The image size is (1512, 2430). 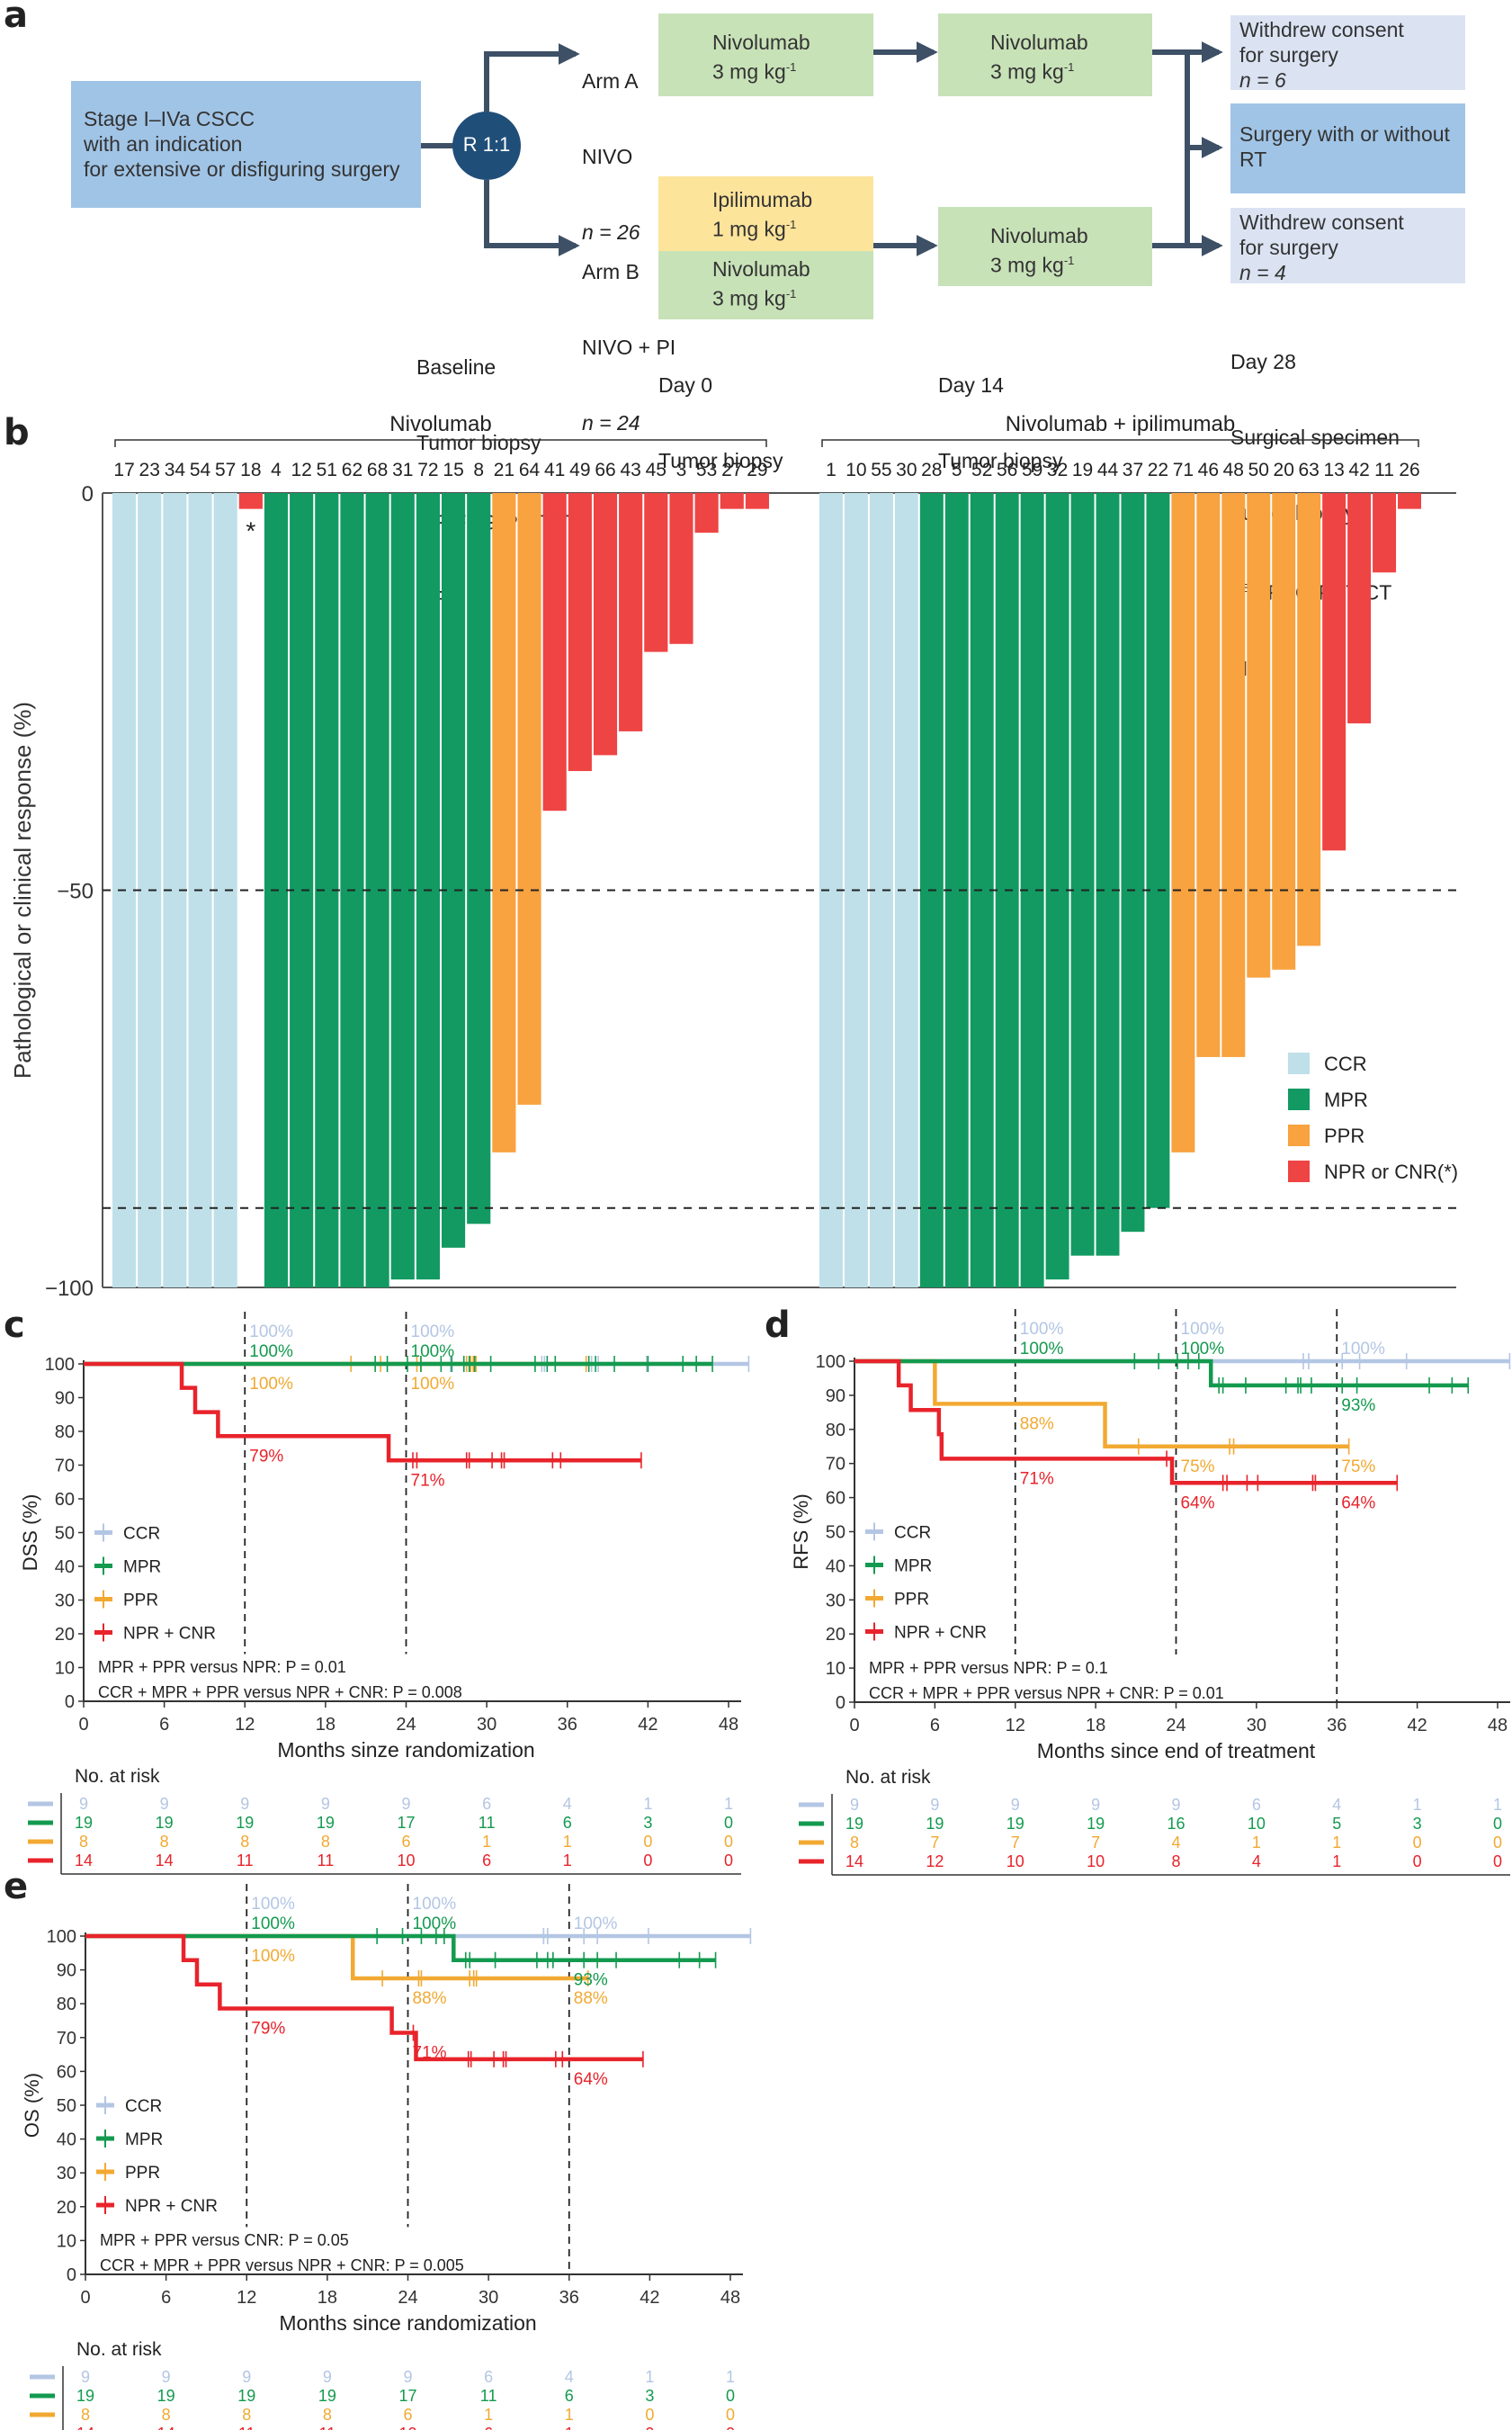 I want to click on stage-line-1: Stage I–IVa CSCC, so click(x=169, y=118).